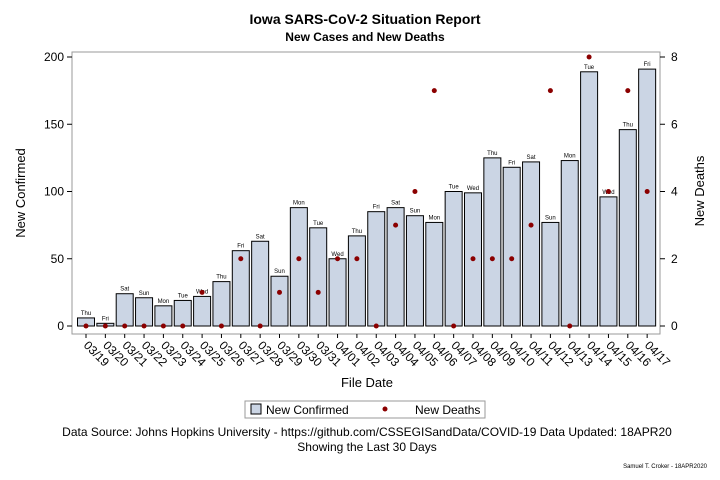 Image resolution: width=720 pixels, height=480 pixels. Describe the element at coordinates (367, 382) in the screenshot. I see `x-axis-label: File Date` at that location.